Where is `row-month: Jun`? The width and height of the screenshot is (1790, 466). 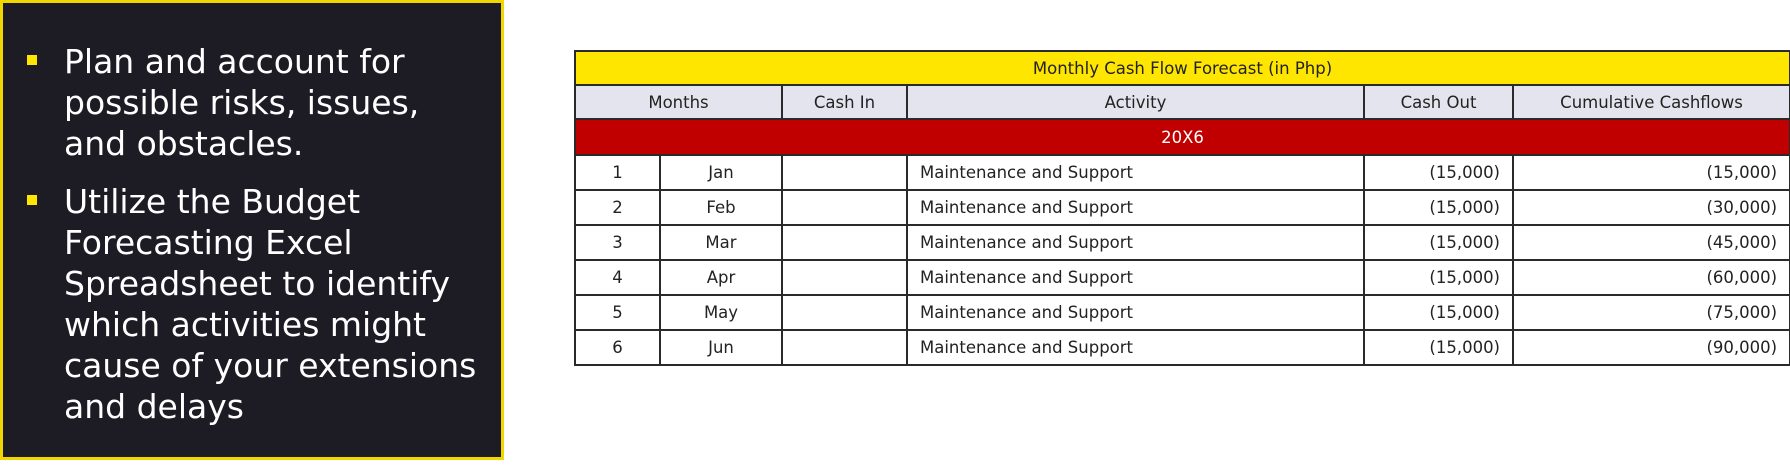 row-month: Jun is located at coordinates (721, 347).